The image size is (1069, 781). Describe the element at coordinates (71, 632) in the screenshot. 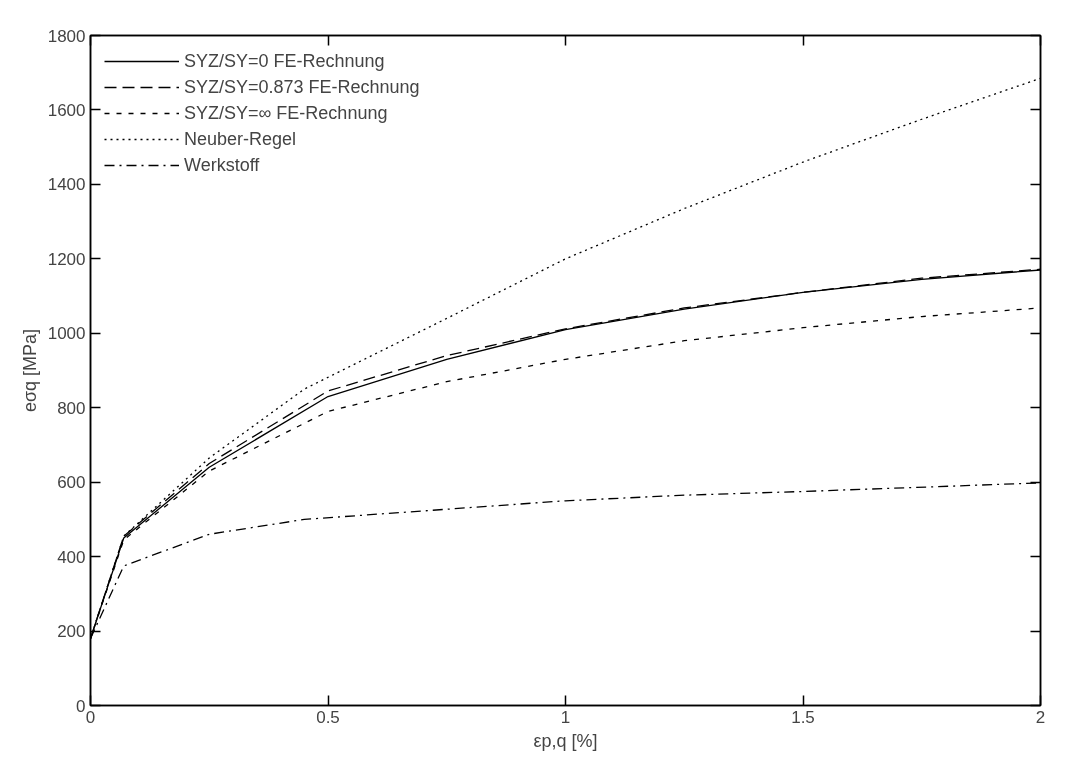

I see `y-tick-label: 200` at that location.